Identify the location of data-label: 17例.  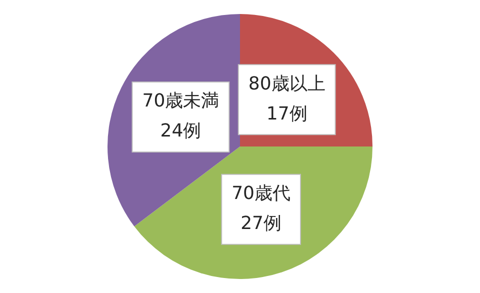
(287, 113).